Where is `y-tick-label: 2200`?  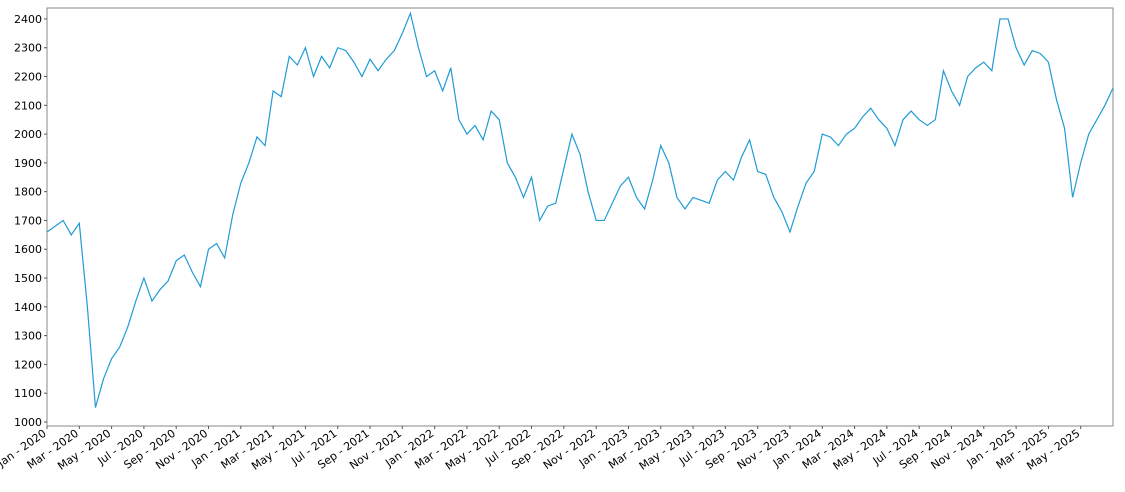 y-tick-label: 2200 is located at coordinates (28, 77).